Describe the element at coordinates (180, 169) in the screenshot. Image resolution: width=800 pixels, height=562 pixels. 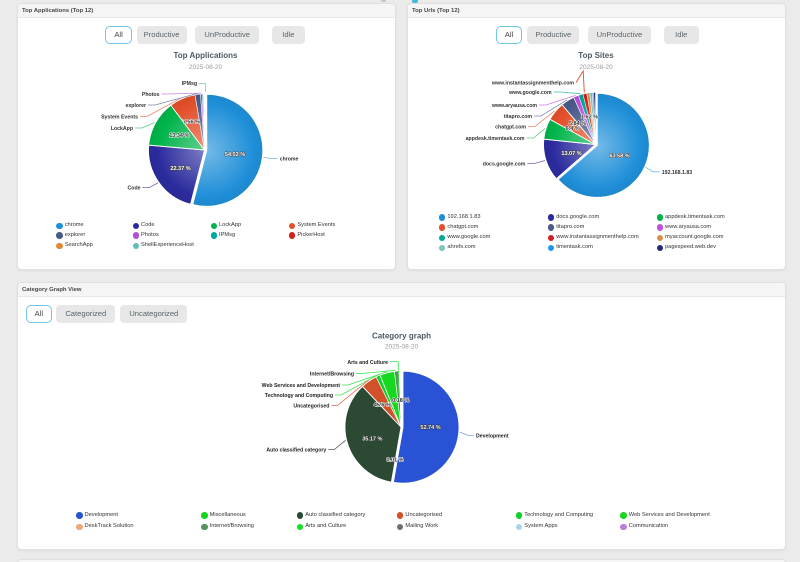
I see `svg-text: 22.37 %` at that location.